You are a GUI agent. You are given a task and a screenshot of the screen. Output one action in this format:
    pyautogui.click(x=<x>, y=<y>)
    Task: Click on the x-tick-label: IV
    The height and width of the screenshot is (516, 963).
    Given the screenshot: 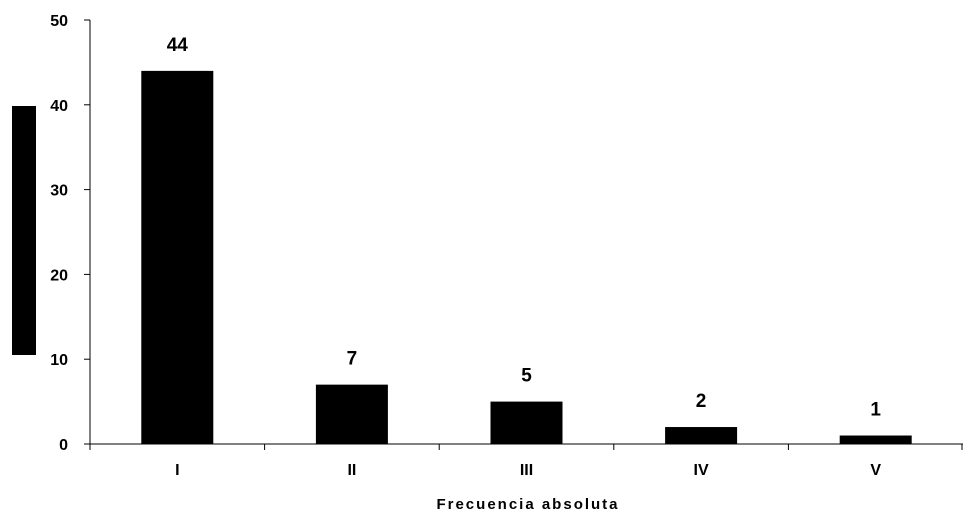 What is the action you would take?
    pyautogui.click(x=701, y=470)
    